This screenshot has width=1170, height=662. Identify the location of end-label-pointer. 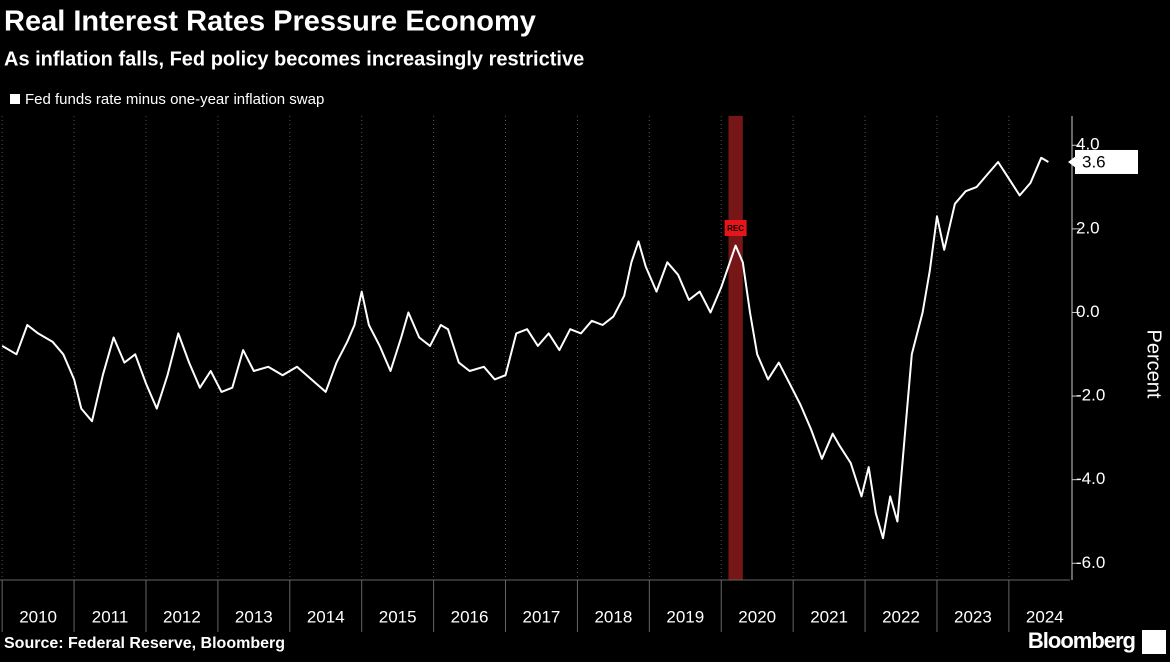
(1072, 161).